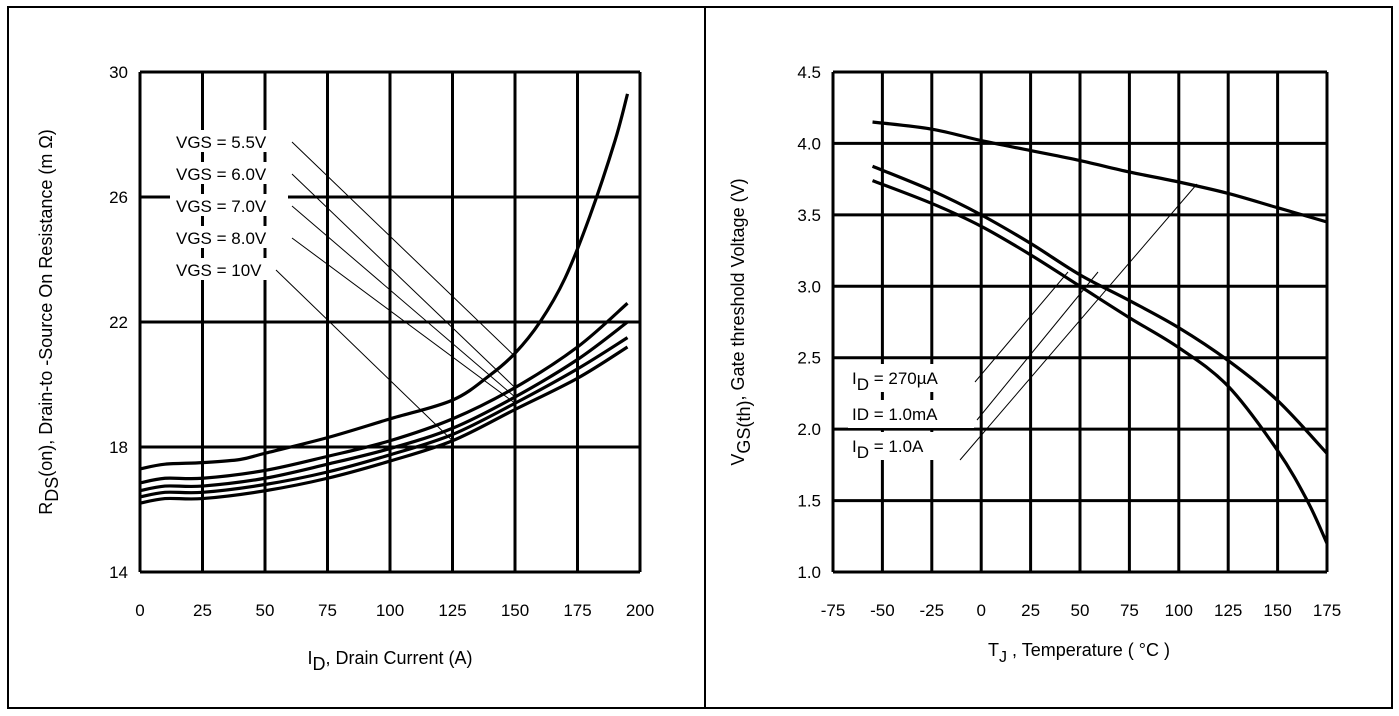  Describe the element at coordinates (118, 572) in the screenshot. I see `left-y-tick-label: 14` at that location.